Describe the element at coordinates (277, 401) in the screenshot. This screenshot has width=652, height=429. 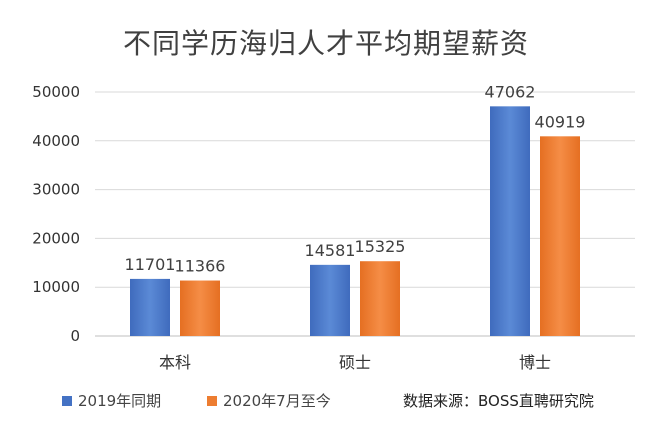
I see `legend-label-2020: 2020年7月至今` at that location.